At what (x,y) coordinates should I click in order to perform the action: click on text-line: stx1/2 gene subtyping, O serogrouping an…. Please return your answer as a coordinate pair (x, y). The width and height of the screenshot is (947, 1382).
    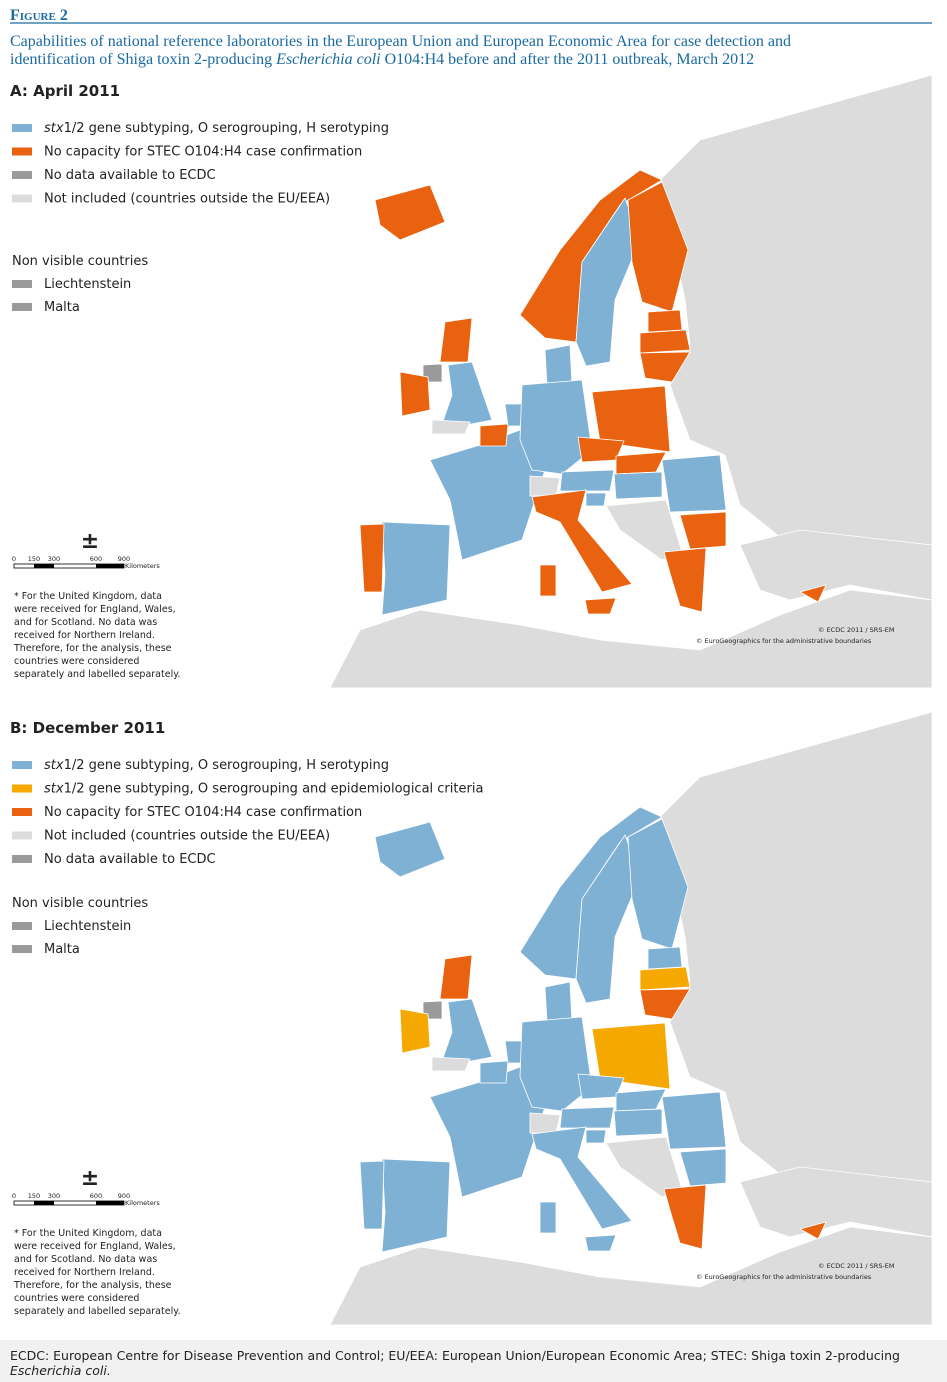
    Looking at the image, I should click on (263, 789).